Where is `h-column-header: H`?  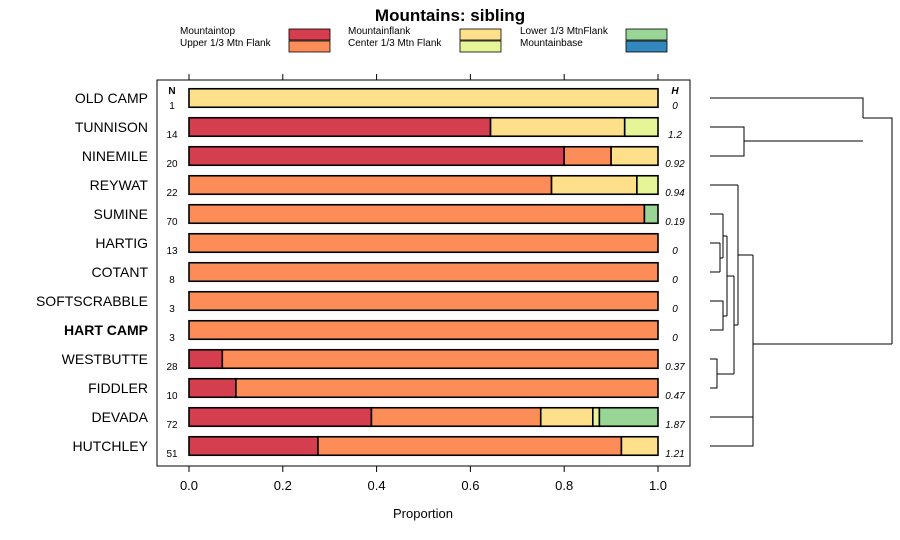
h-column-header: H is located at coordinates (675, 91).